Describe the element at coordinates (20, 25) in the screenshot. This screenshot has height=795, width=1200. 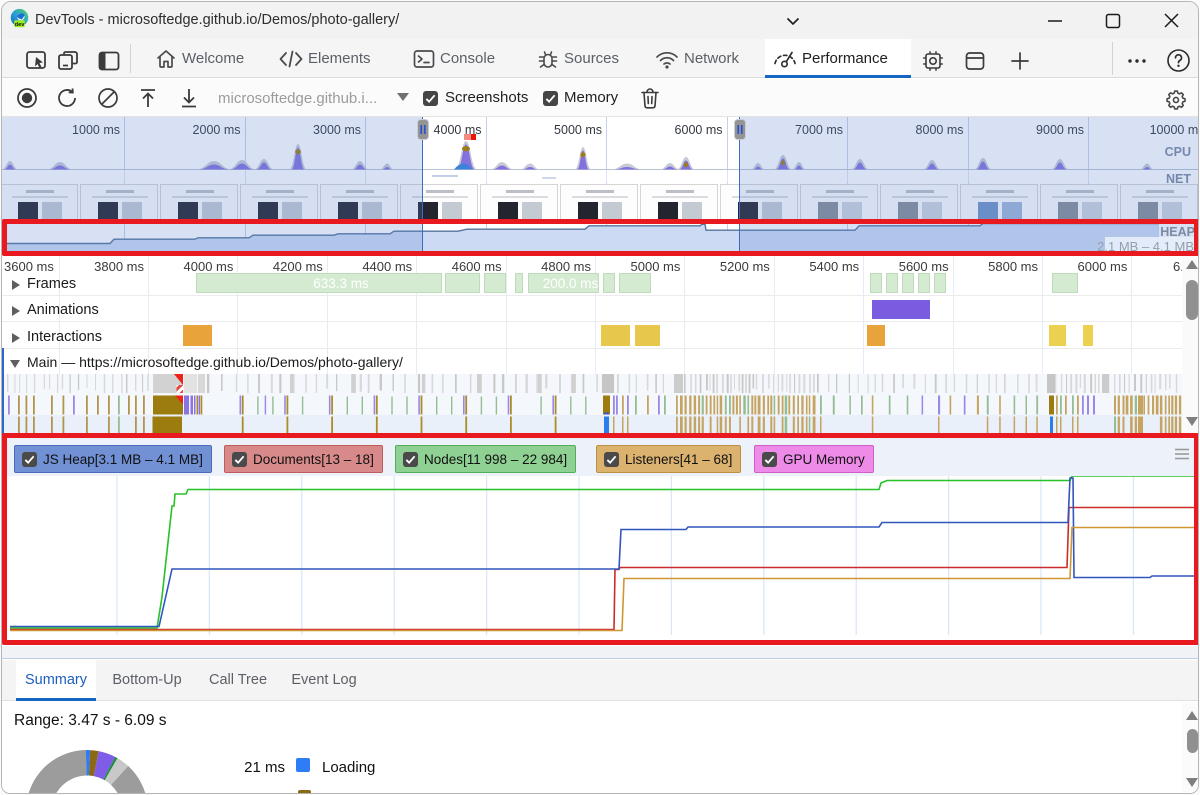
I see `svg-text: dev` at that location.